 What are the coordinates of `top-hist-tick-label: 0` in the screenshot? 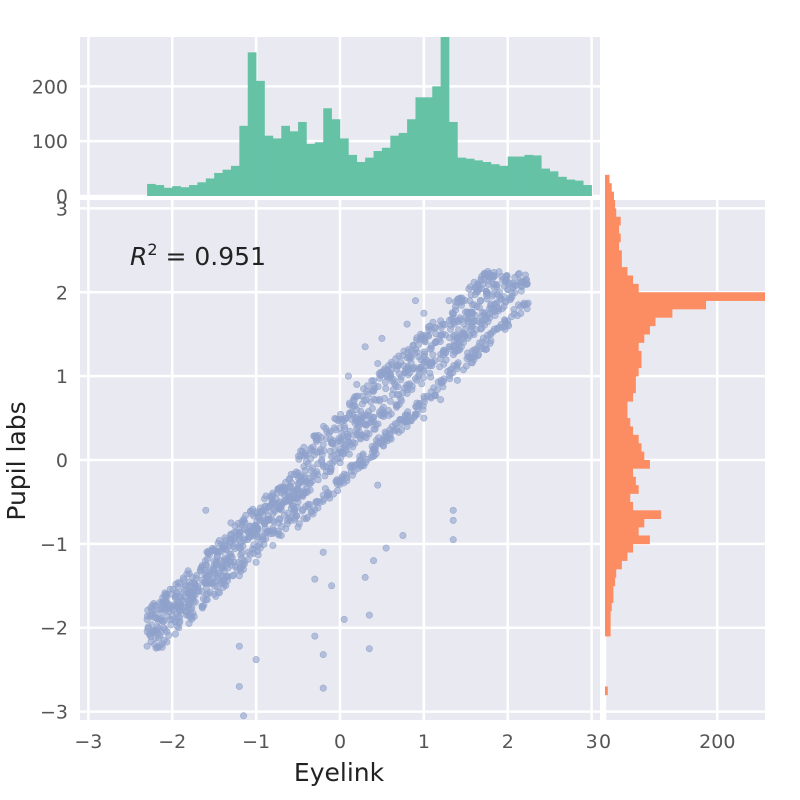 It's located at (62, 197).